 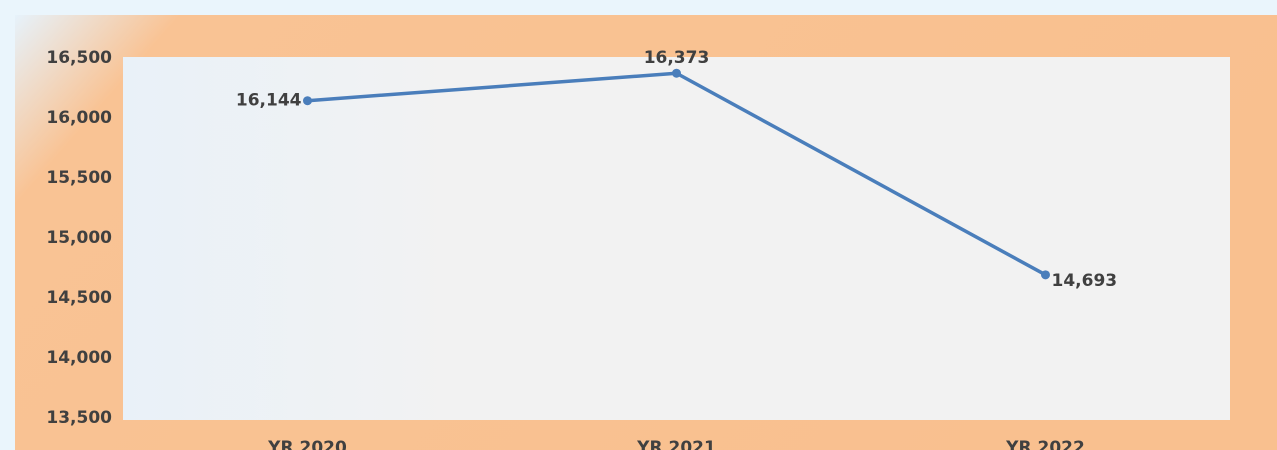 I want to click on y-tick-label: 15,500, so click(x=79, y=178).